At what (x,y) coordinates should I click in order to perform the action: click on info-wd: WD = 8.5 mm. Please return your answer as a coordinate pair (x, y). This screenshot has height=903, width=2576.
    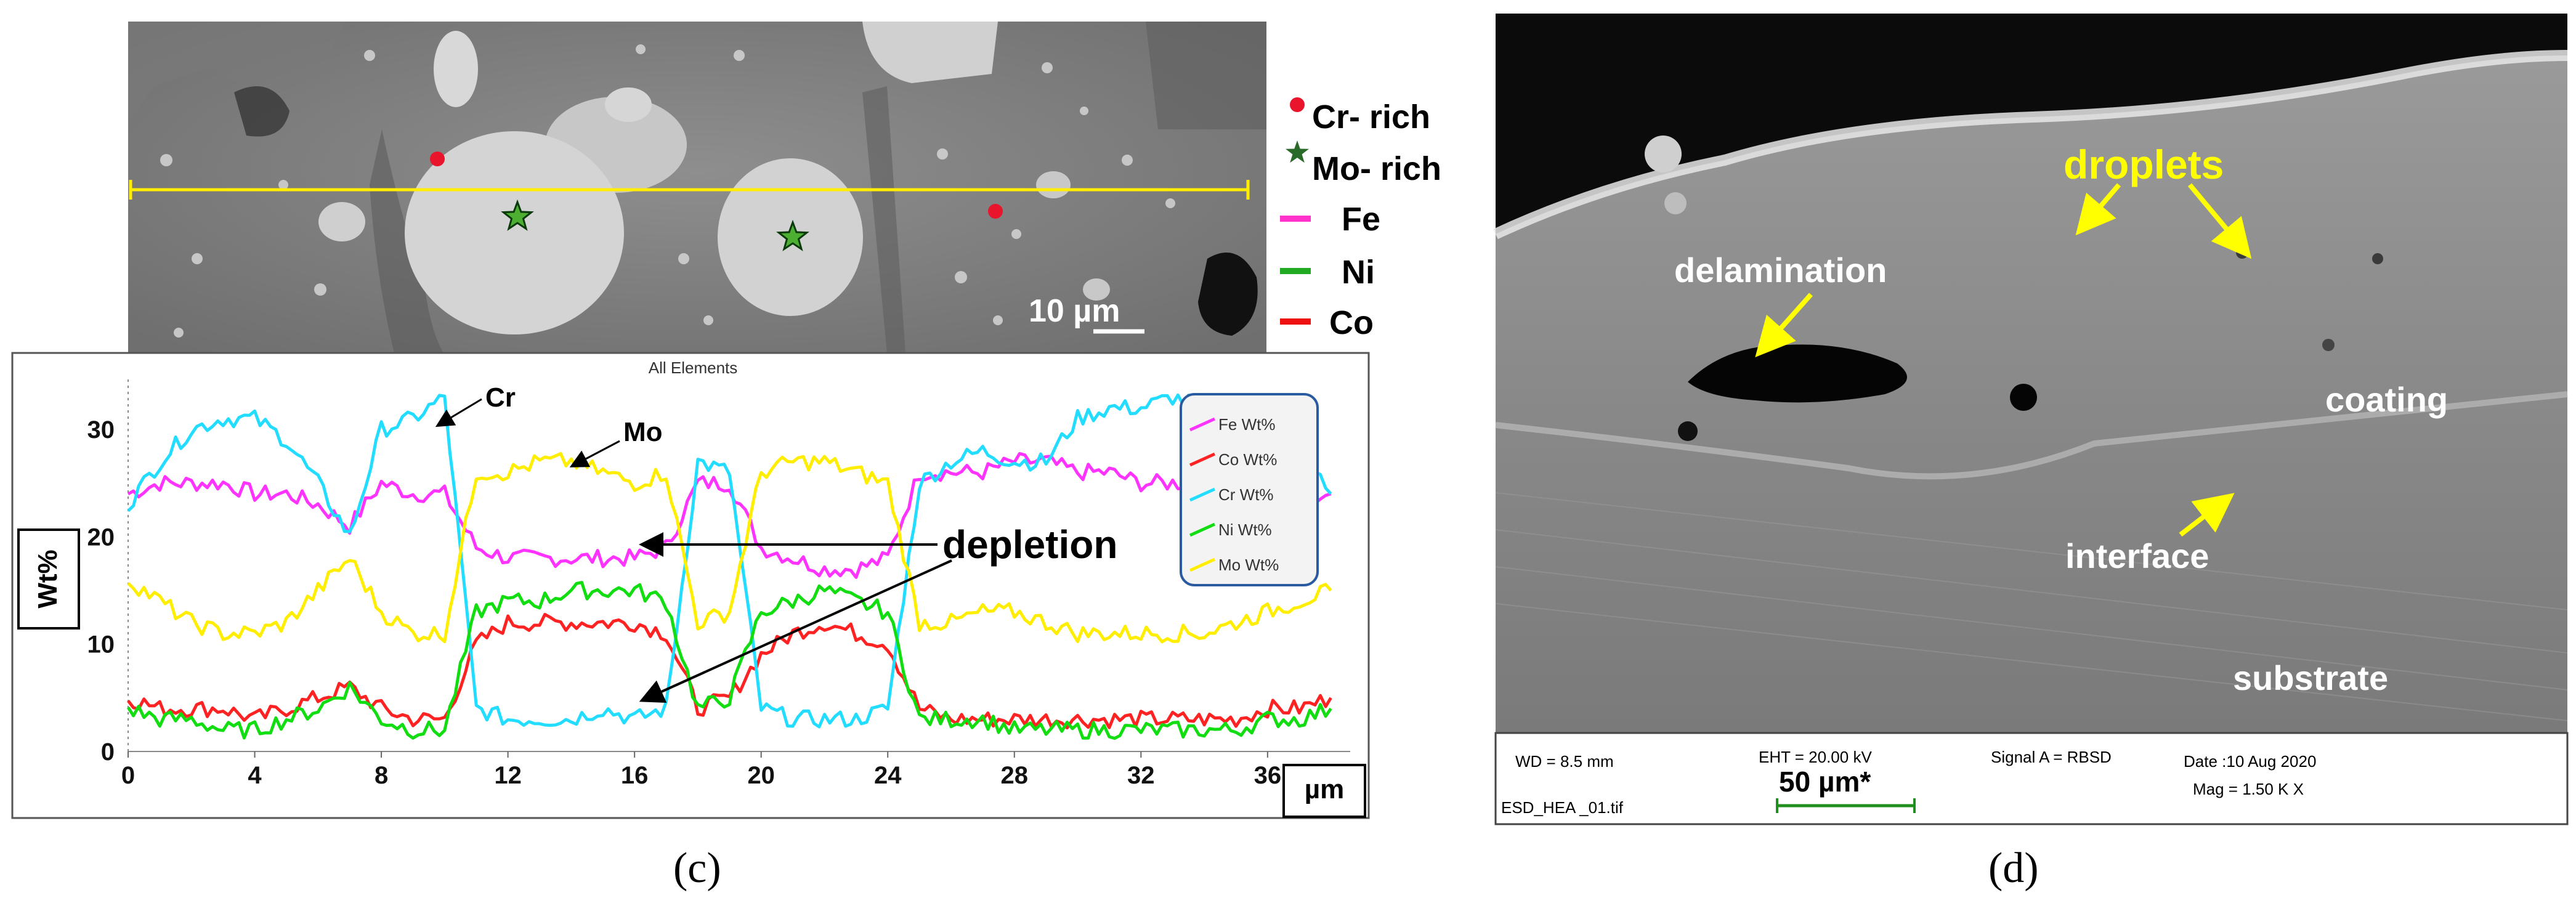
    Looking at the image, I should click on (1564, 761).